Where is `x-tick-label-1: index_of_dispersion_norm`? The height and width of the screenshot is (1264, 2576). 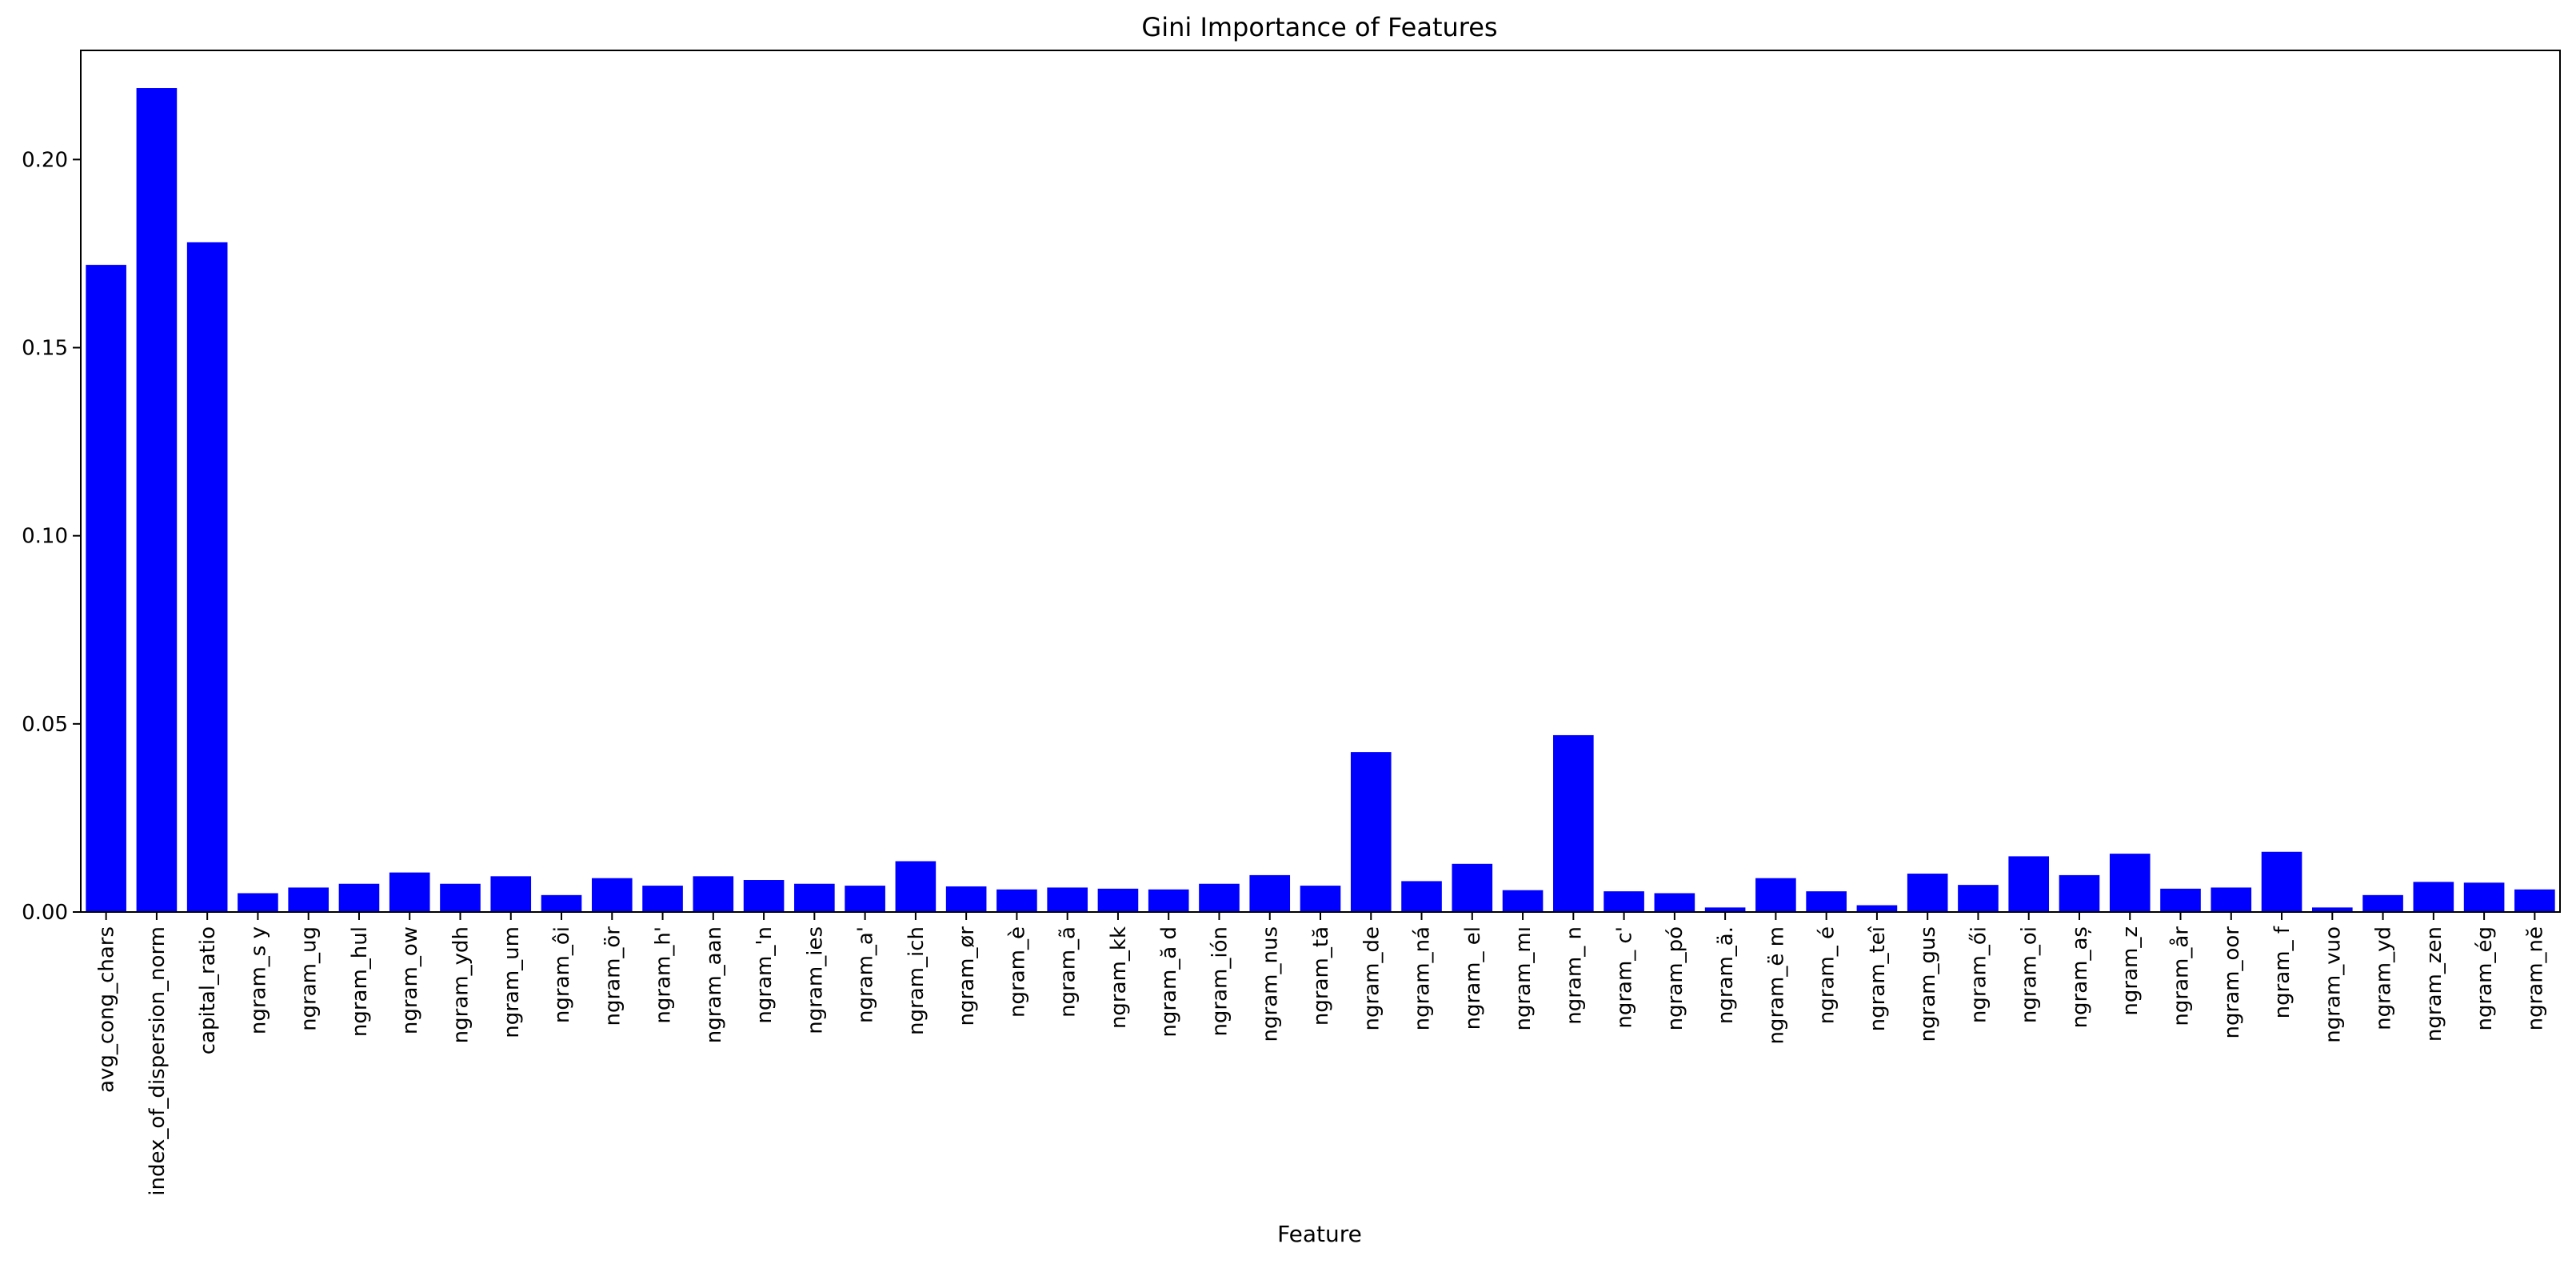
x-tick-label-1: index_of_dispersion_norm is located at coordinates (158, 1061).